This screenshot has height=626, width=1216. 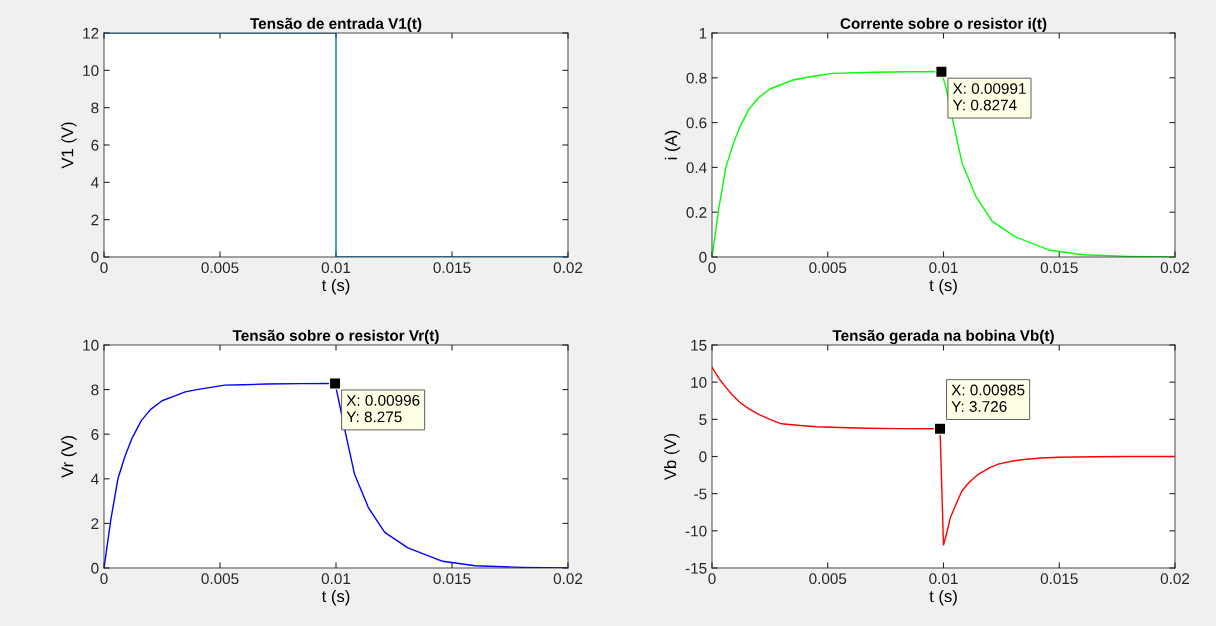 What do you see at coordinates (989, 97) in the screenshot?
I see `annotation: X: 0.00991 Y: 0.8274` at bounding box center [989, 97].